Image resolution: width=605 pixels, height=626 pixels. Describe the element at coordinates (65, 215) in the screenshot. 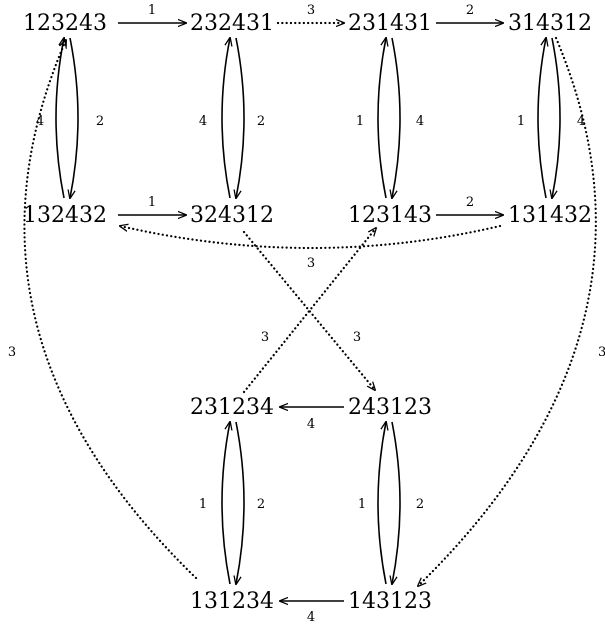

I see `node-132432: 132432` at that location.